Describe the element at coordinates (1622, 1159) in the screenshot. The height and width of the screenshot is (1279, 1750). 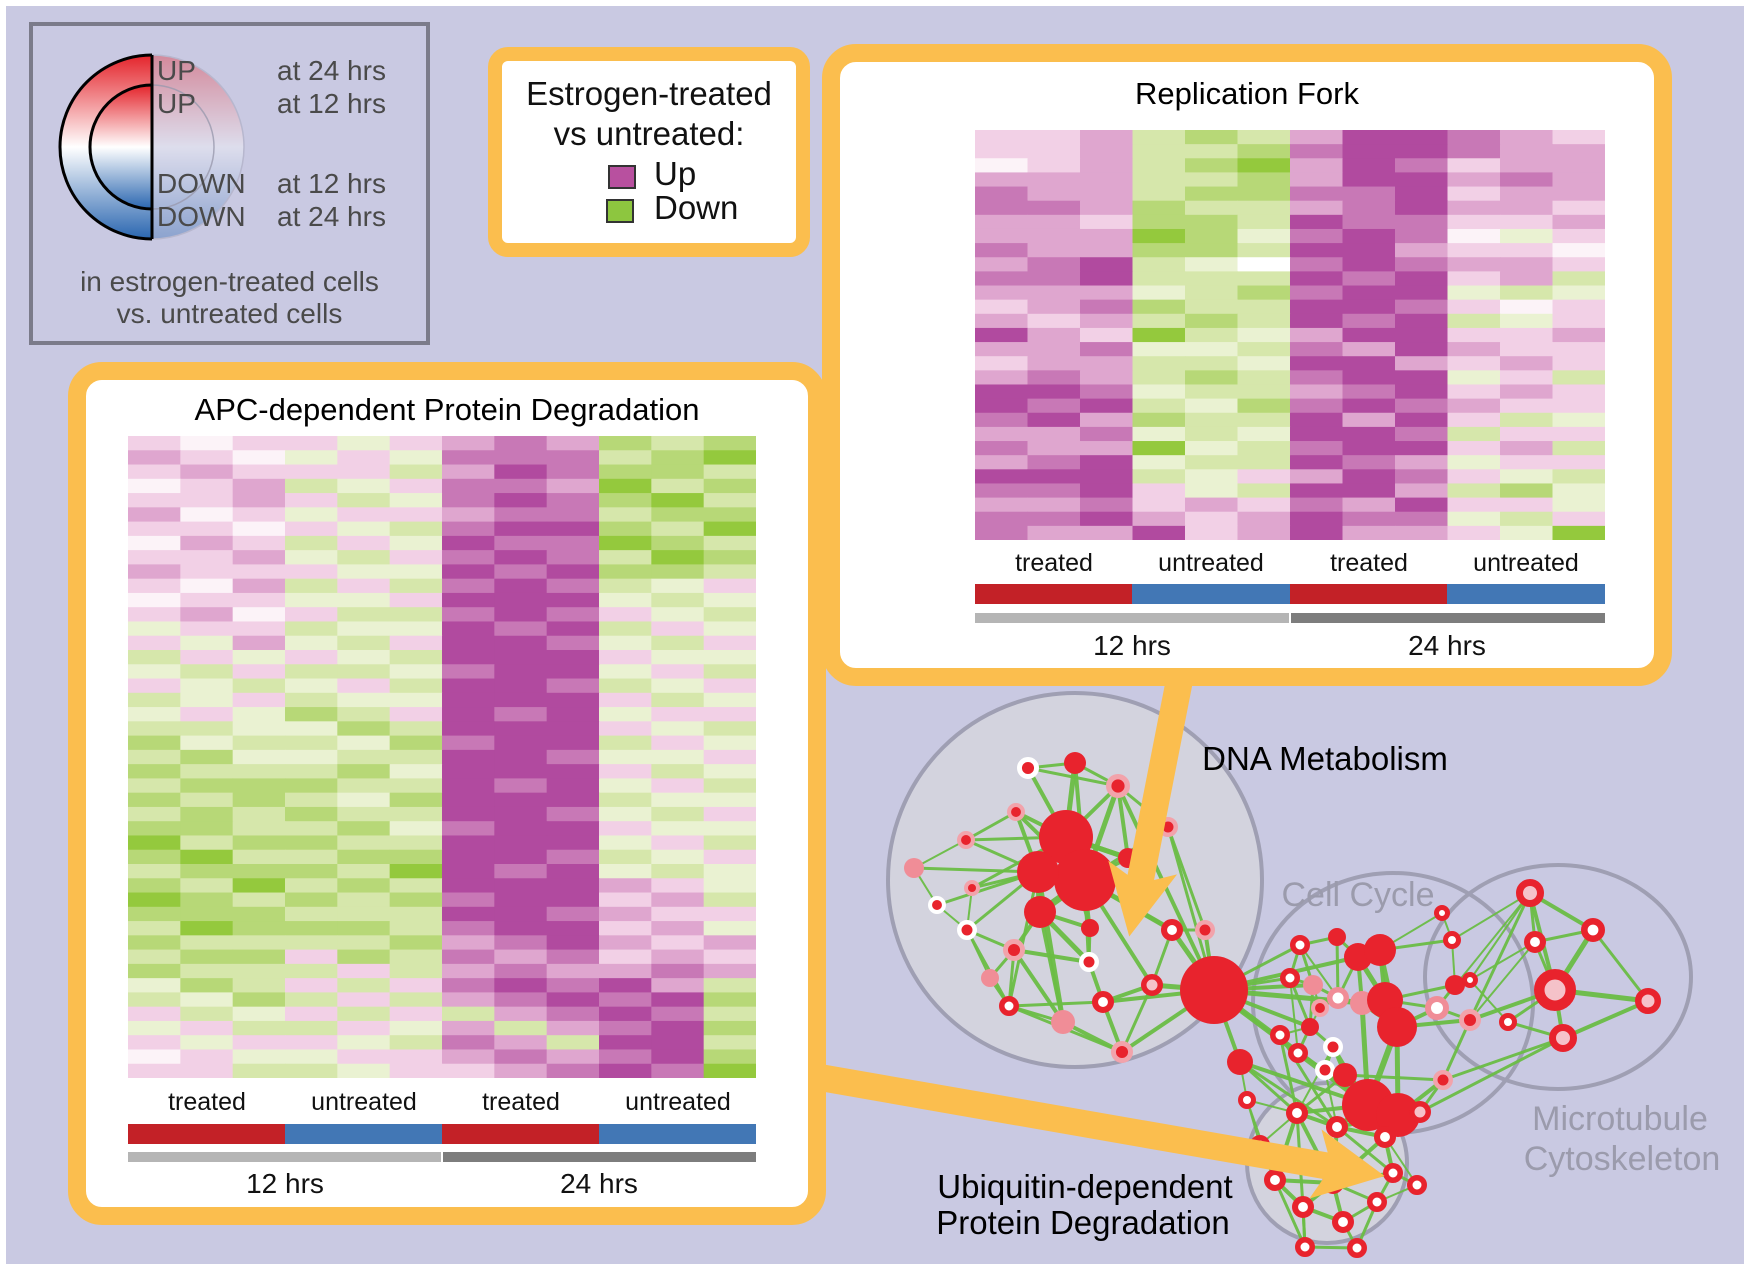
I see `cluster-label-microtubule-line2: Cytoskeleton` at that location.